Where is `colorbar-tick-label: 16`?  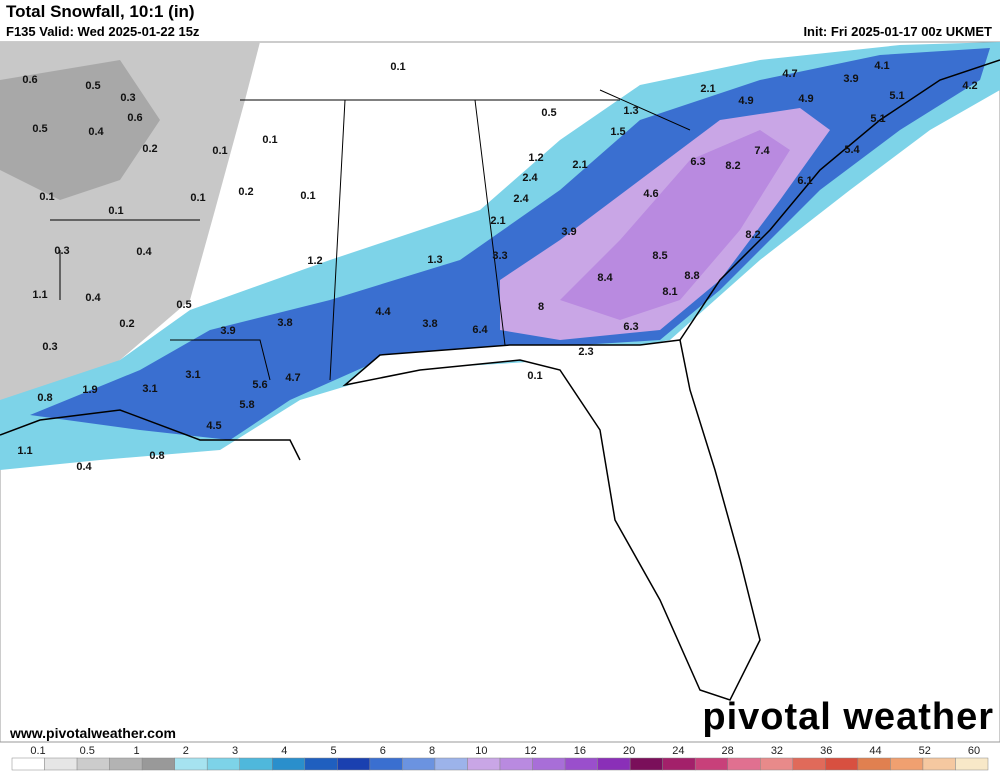 colorbar-tick-label: 16 is located at coordinates (580, 751).